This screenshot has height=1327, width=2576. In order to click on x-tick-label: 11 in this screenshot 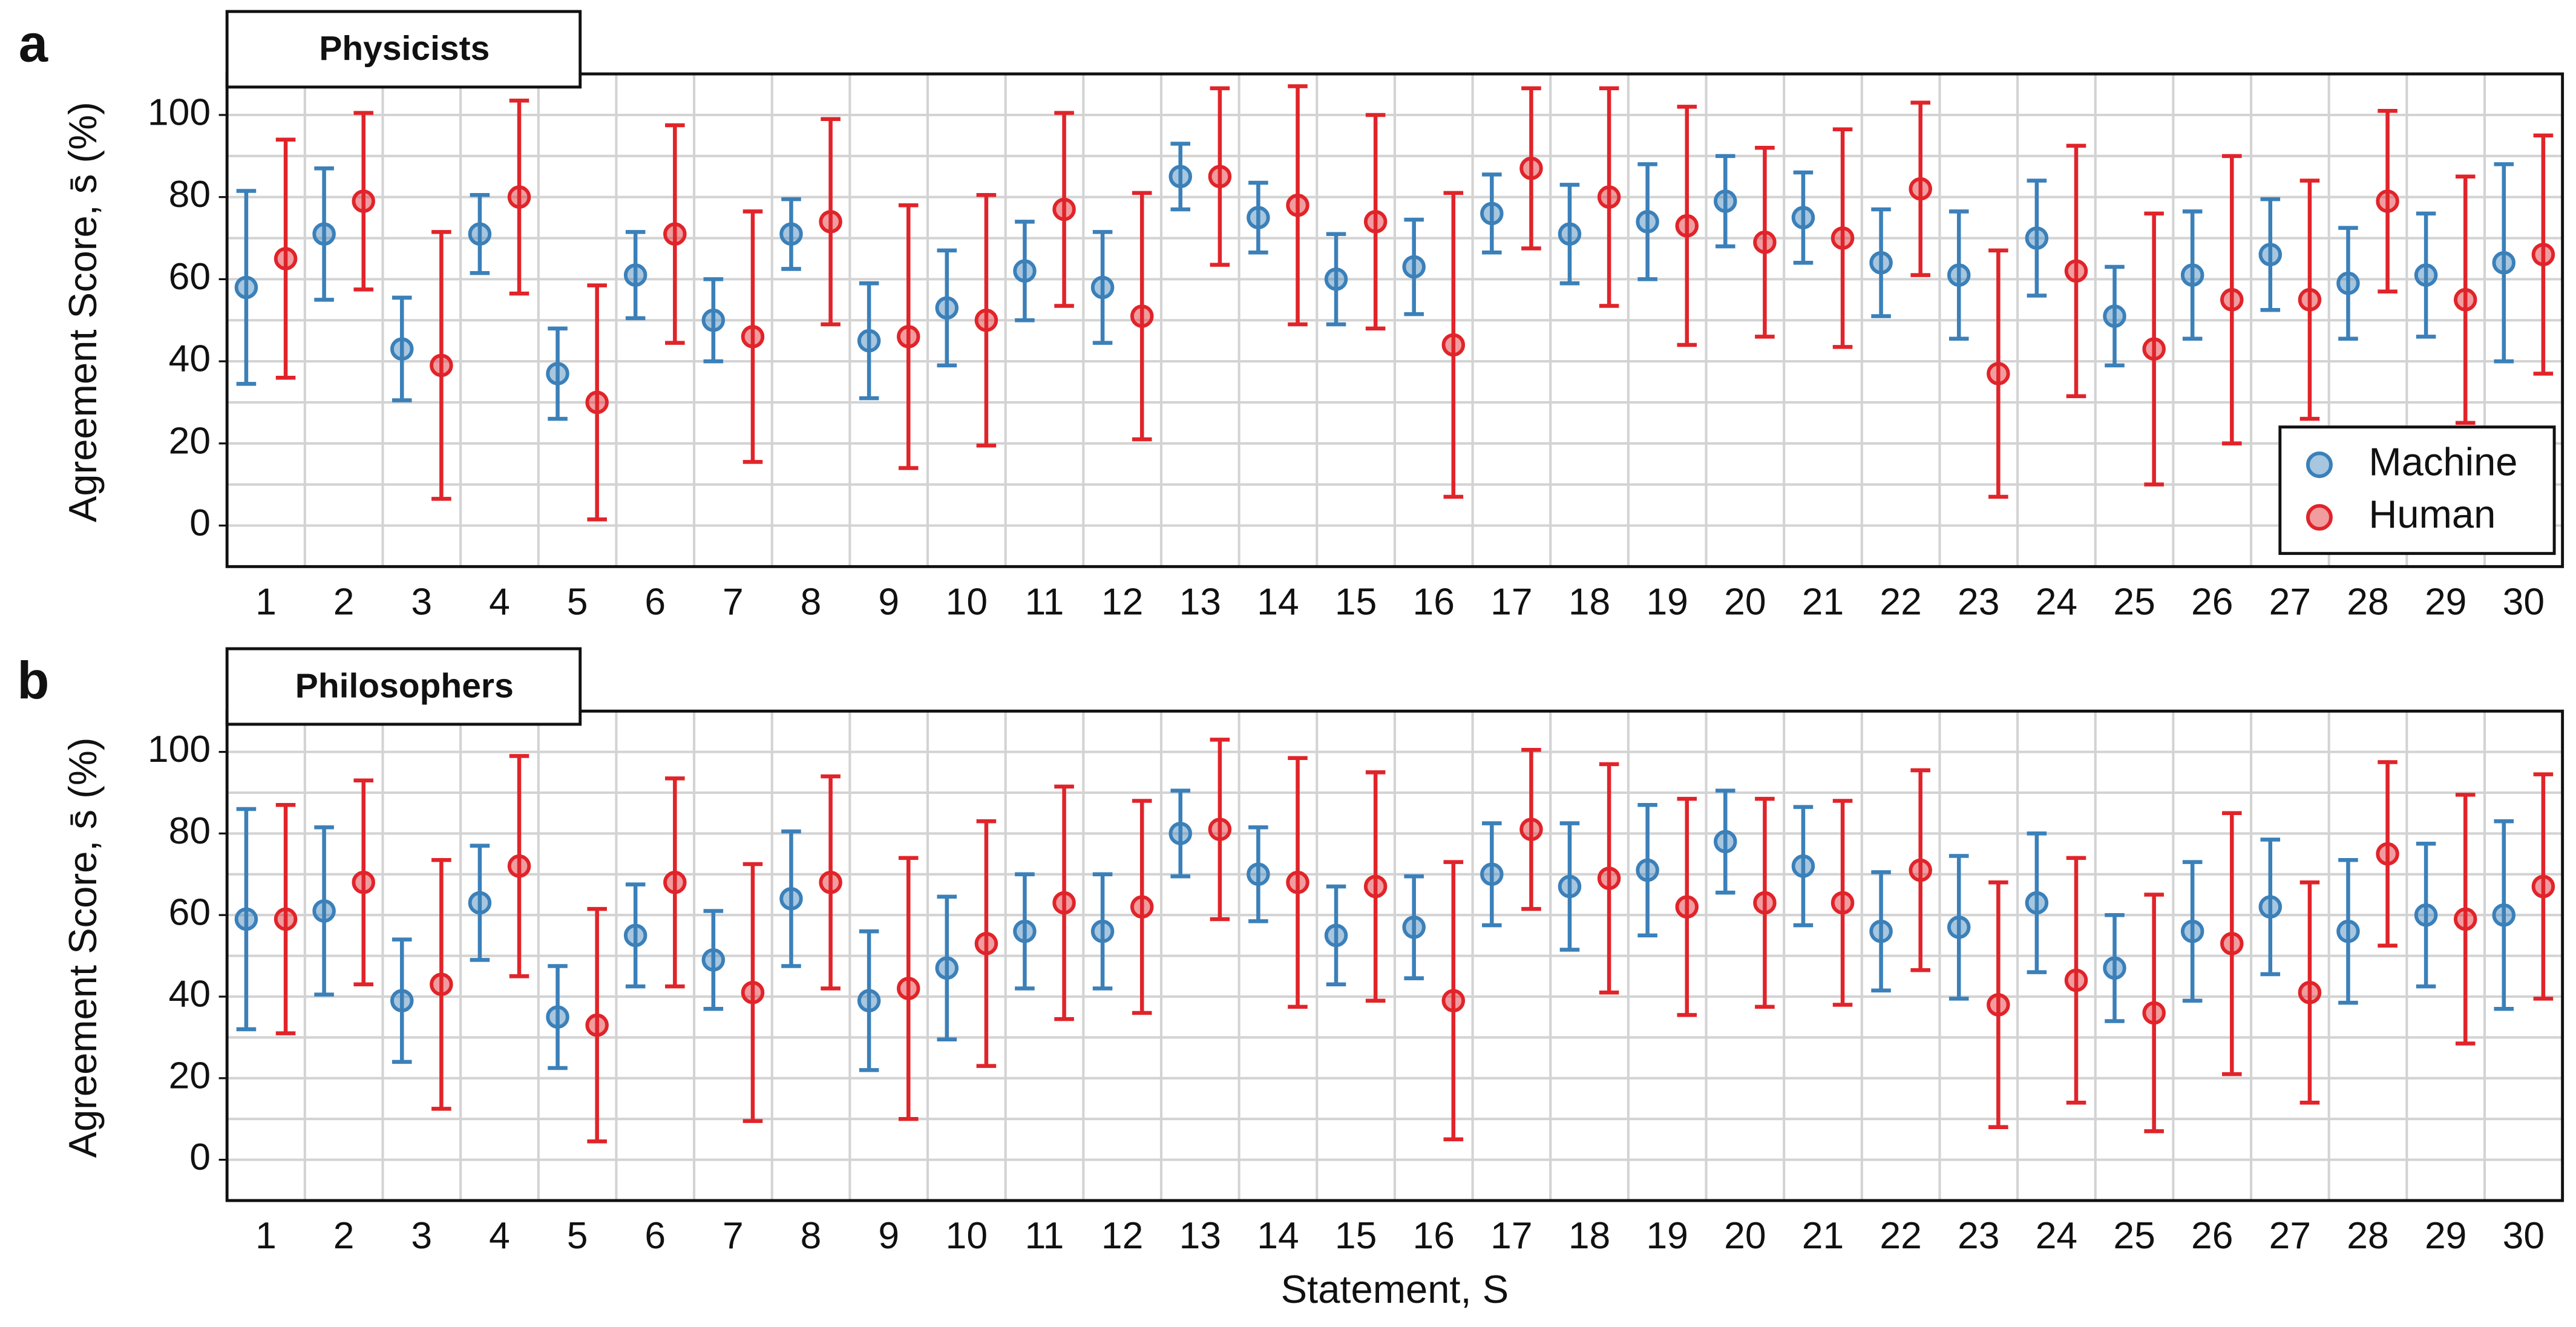, I will do `click(1044, 601)`.